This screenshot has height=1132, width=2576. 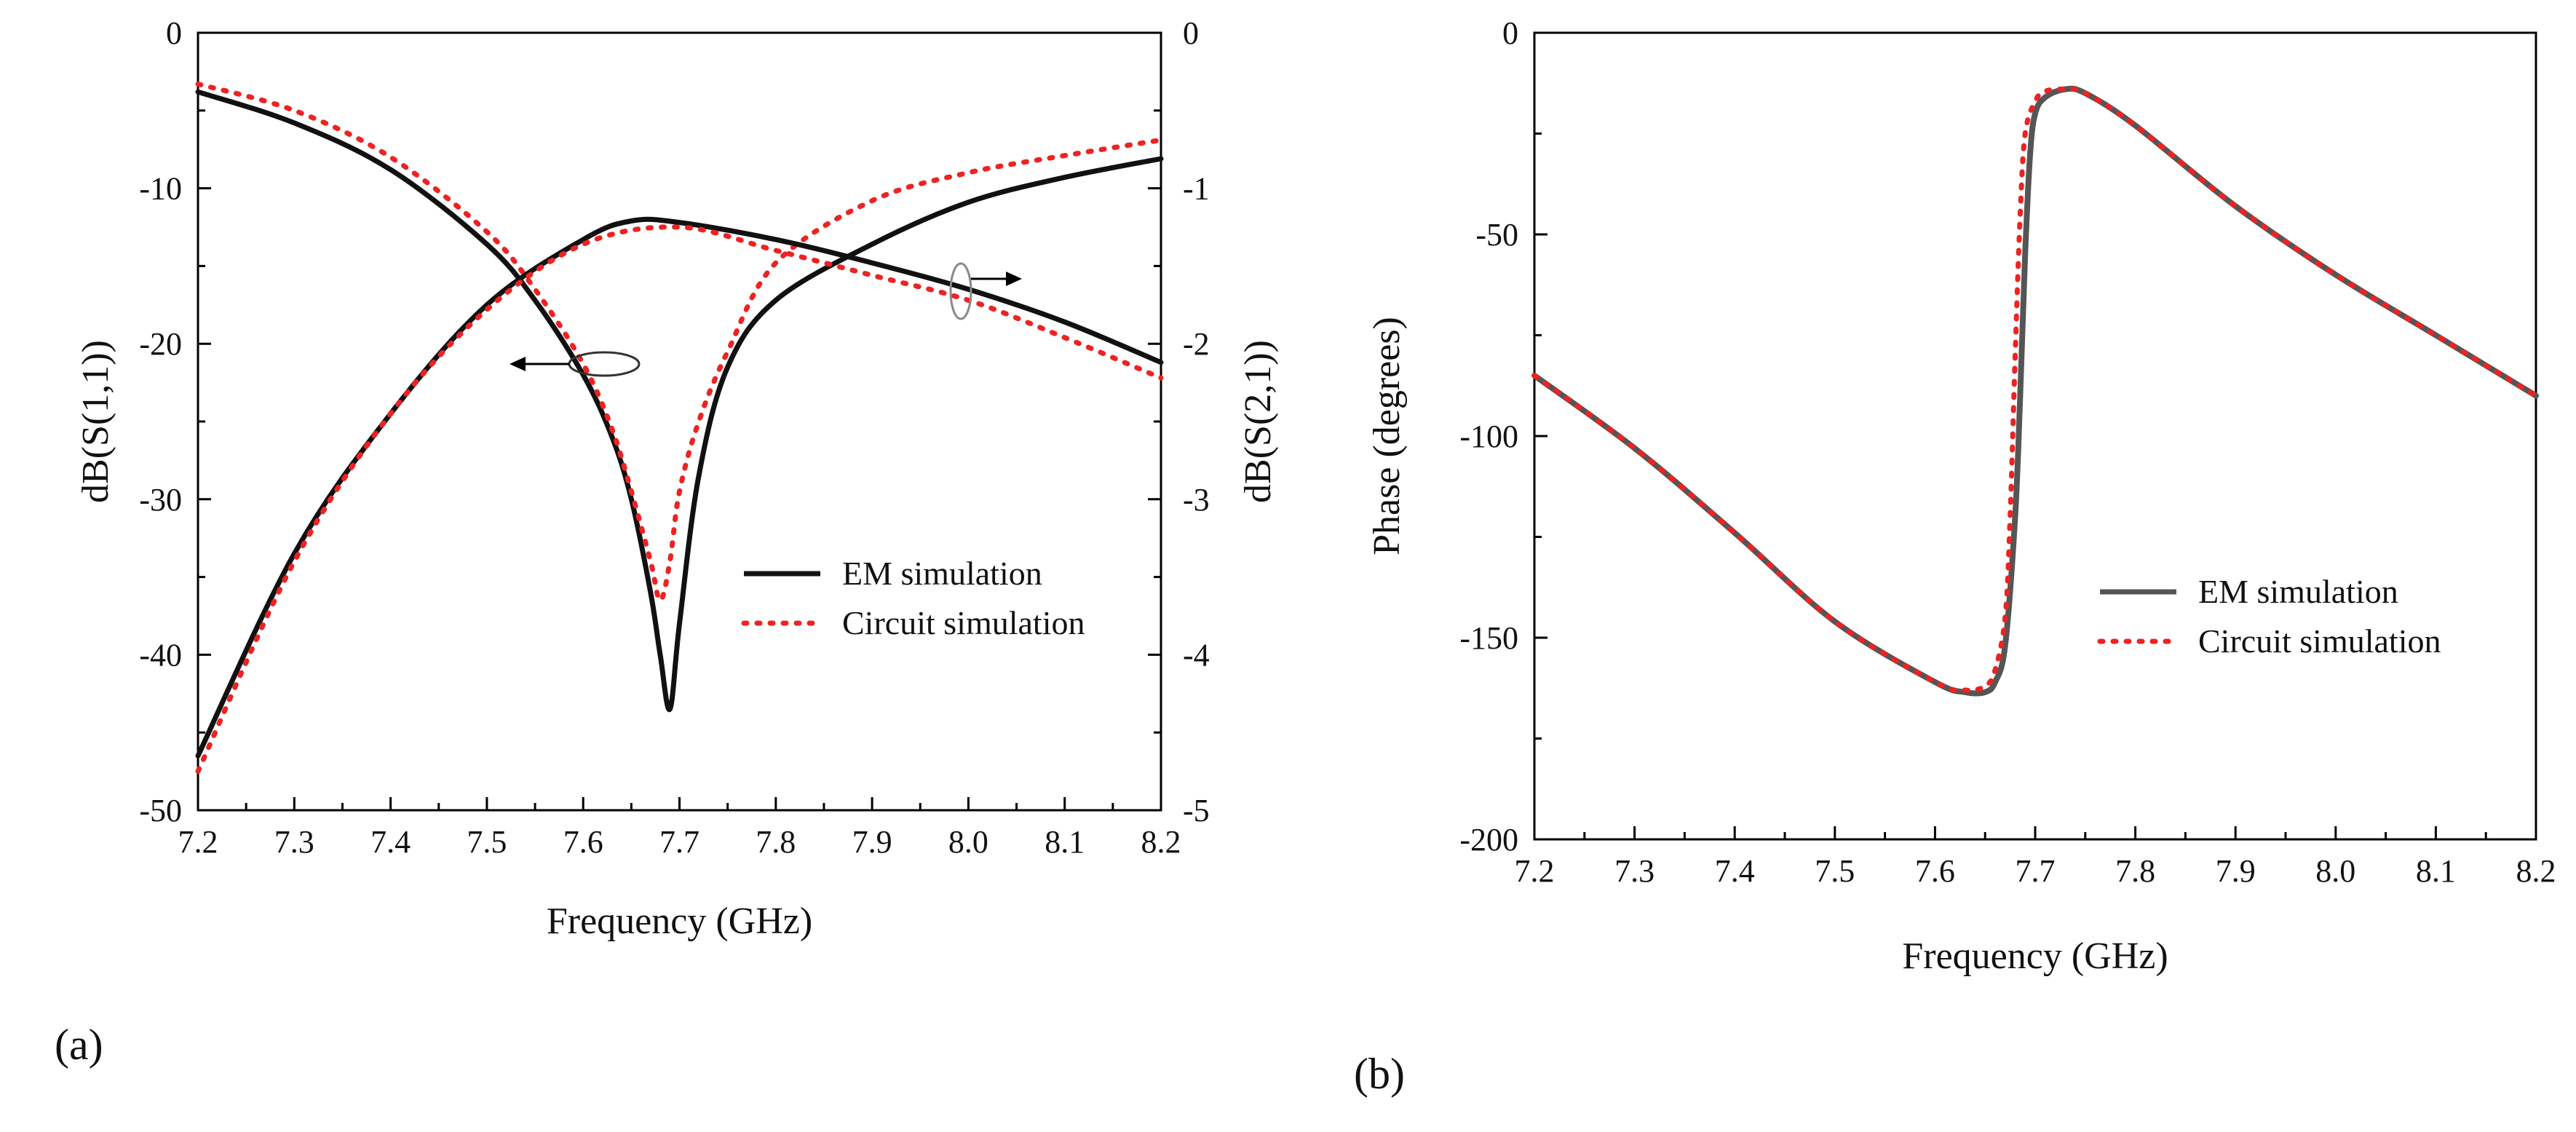 What do you see at coordinates (518, 364) in the screenshot?
I see `a-s11-arrowhead` at bounding box center [518, 364].